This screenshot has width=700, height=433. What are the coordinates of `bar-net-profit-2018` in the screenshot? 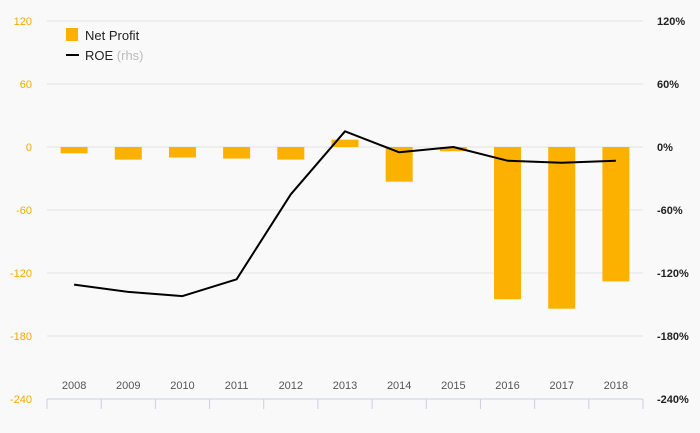 It's located at (616, 214).